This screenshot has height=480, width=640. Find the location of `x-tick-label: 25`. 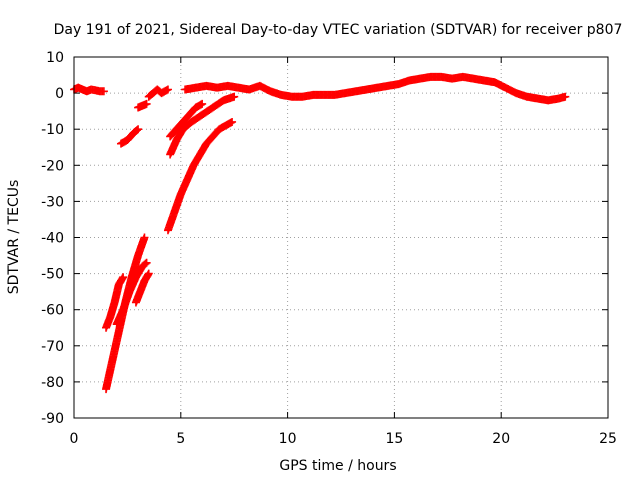

x-tick-label: 25 is located at coordinates (608, 439).